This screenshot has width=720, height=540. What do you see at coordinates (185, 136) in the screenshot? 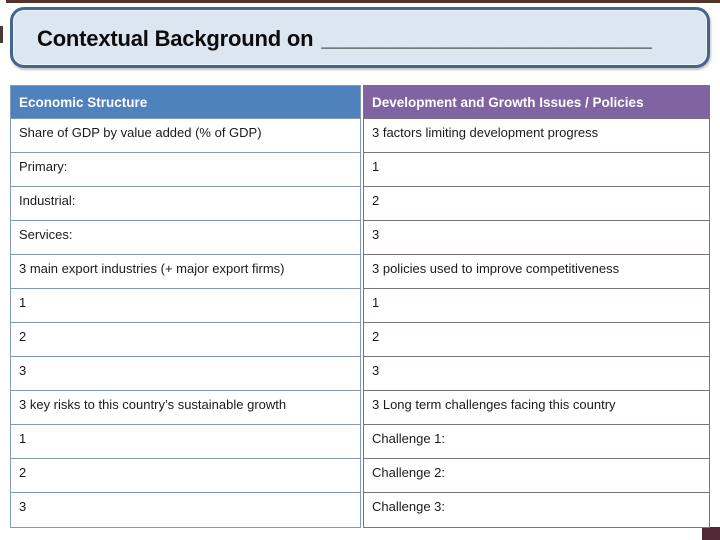
I see `table-row: Share of GDP by value added (% of GDP)` at bounding box center [185, 136].